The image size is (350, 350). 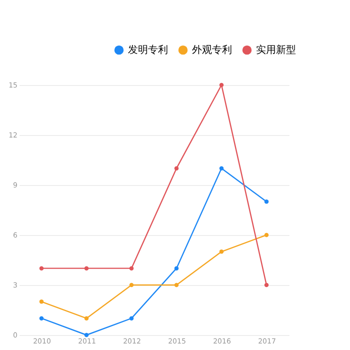 What do you see at coordinates (148, 50) in the screenshot?
I see `legend-label: 发明专利` at bounding box center [148, 50].